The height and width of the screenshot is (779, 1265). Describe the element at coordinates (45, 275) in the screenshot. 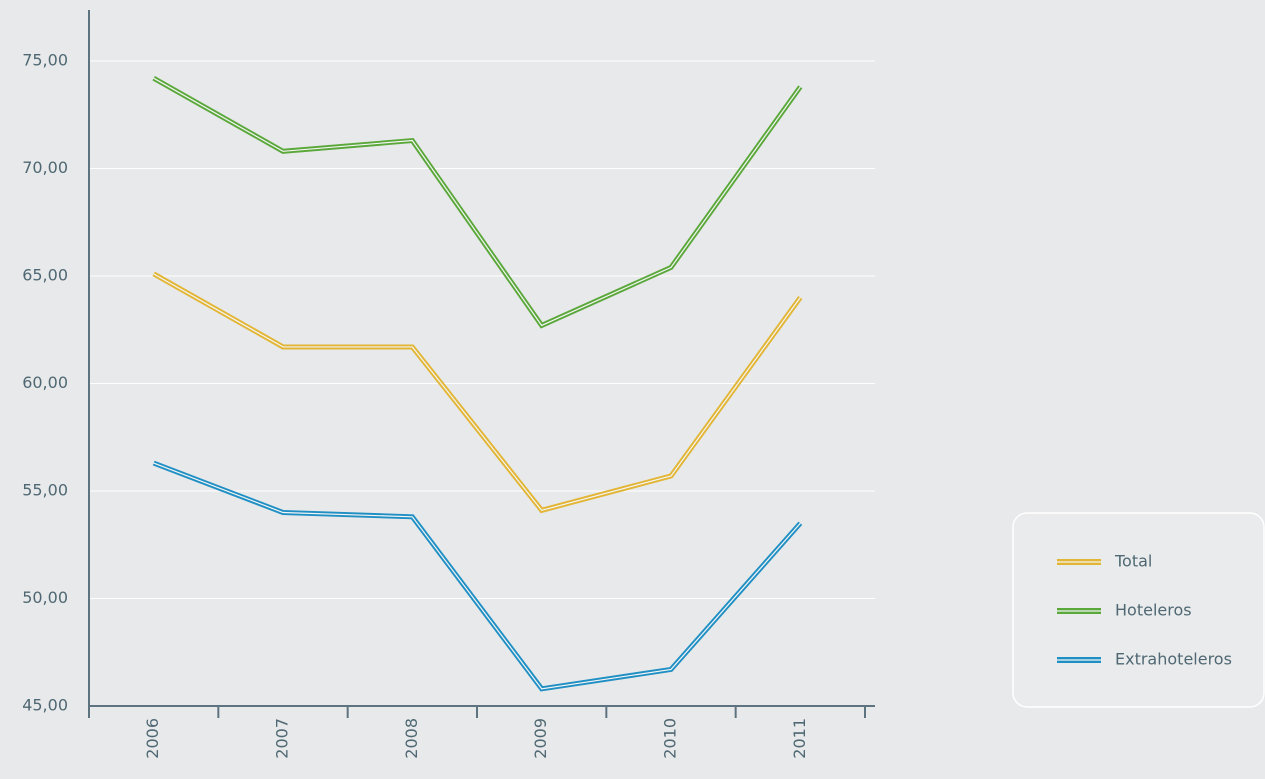

I see `y-tick-label: 65,00` at that location.